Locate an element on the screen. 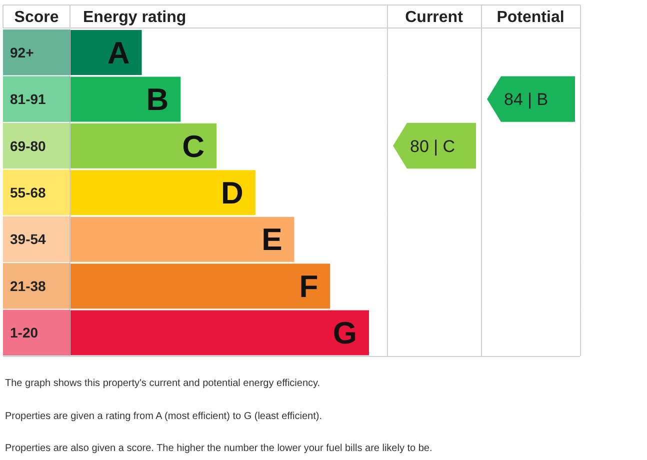  y-tick-label: 1-20 is located at coordinates (24, 332).